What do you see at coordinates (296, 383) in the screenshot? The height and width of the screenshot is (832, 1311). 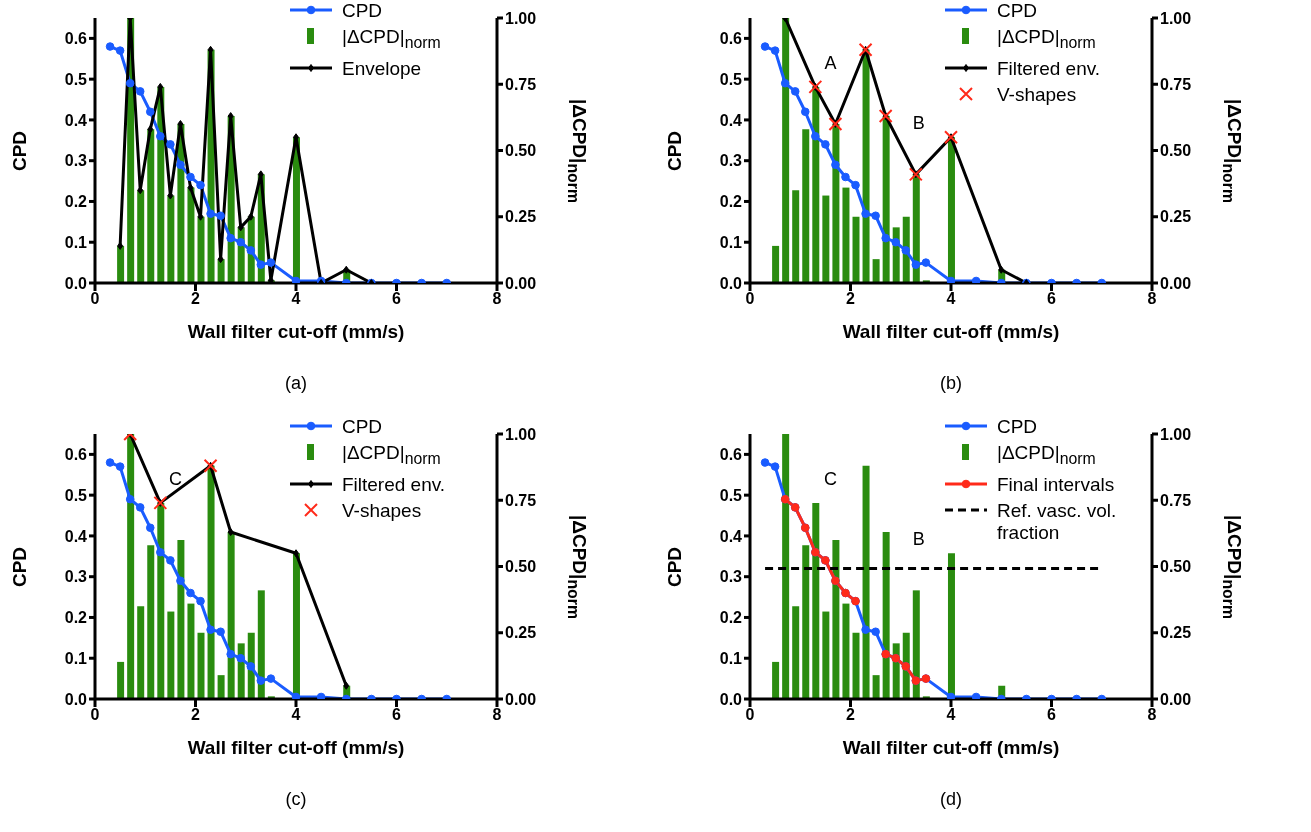 I see `text: (a)` at bounding box center [296, 383].